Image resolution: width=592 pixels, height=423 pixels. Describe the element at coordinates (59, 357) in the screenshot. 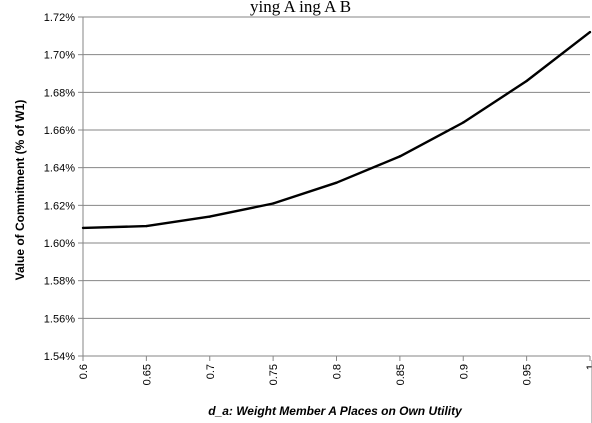

I see `y-tick-label: 1.54%` at that location.